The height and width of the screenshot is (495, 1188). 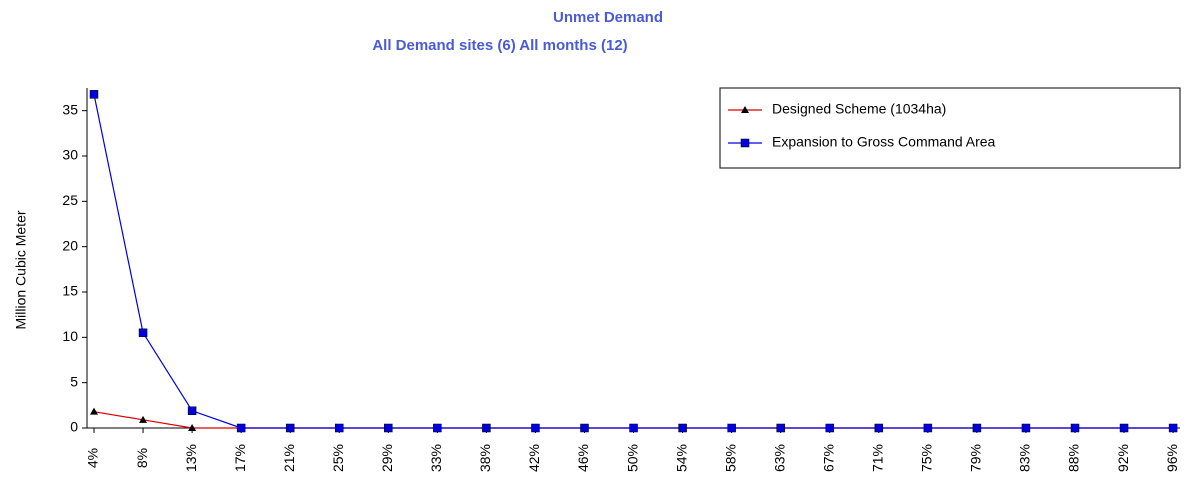 I want to click on x-tick-label: 96%, so click(x=1172, y=458).